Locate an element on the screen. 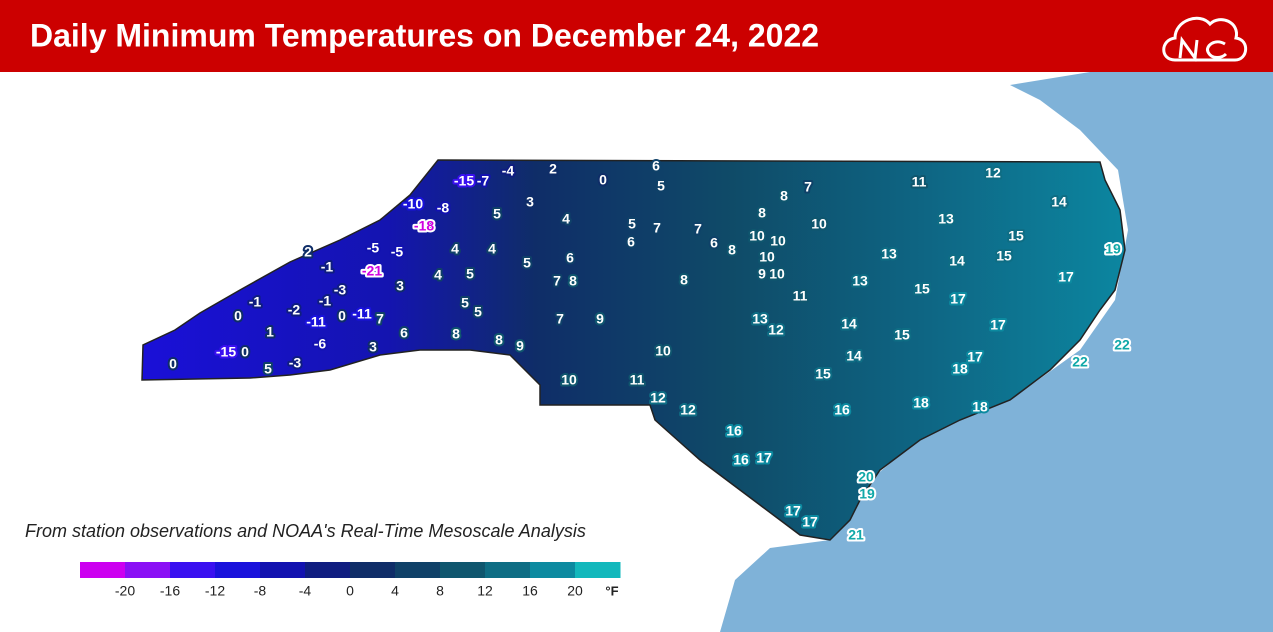 The height and width of the screenshot is (632, 1273). station-value: -10 is located at coordinates (413, 204).